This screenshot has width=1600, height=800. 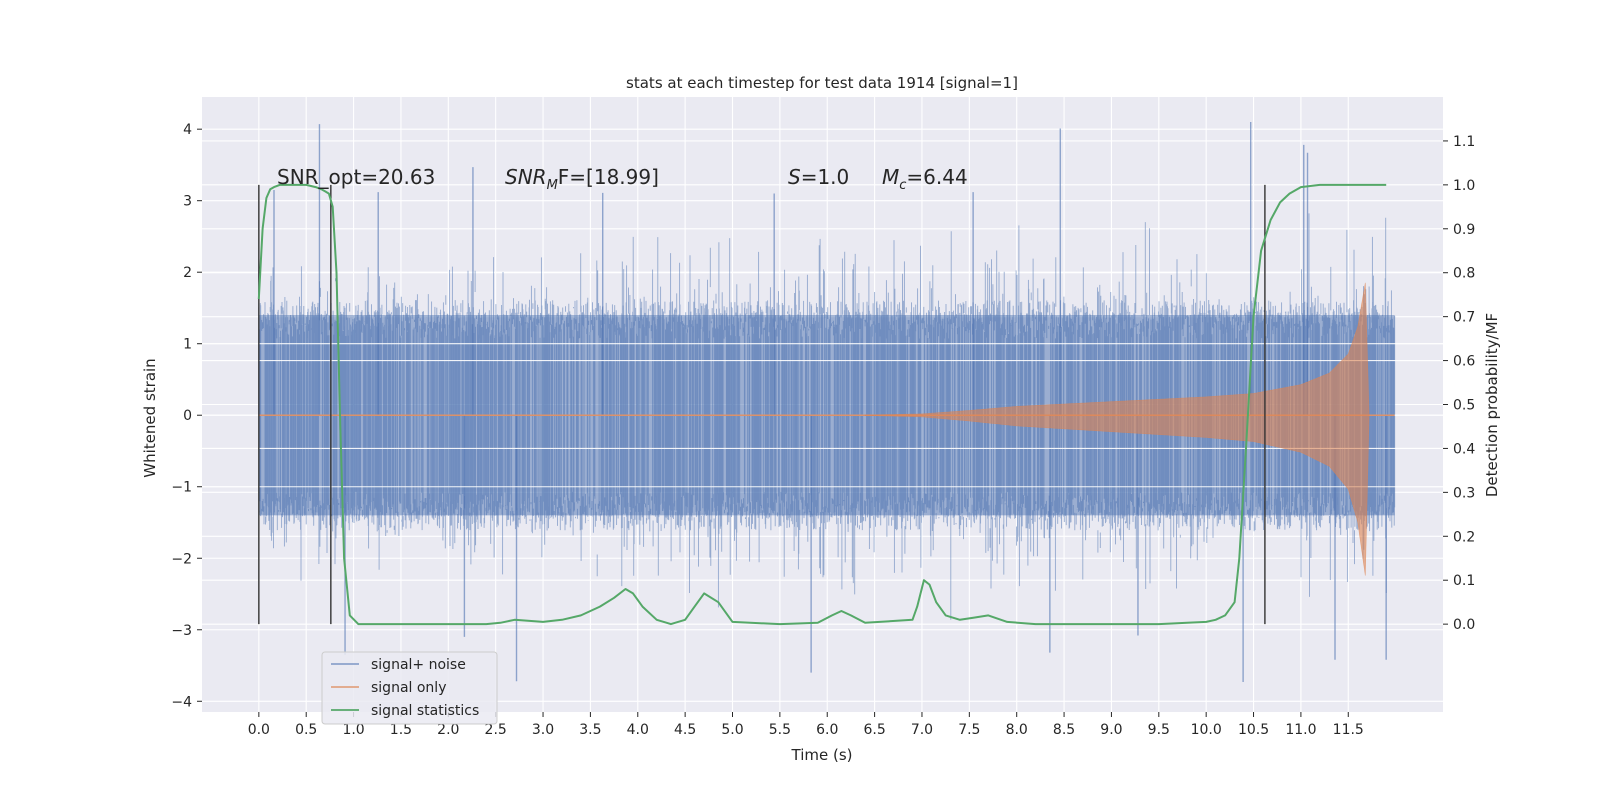 I want to click on x-tick-label: 10.5, so click(x=1253, y=730).